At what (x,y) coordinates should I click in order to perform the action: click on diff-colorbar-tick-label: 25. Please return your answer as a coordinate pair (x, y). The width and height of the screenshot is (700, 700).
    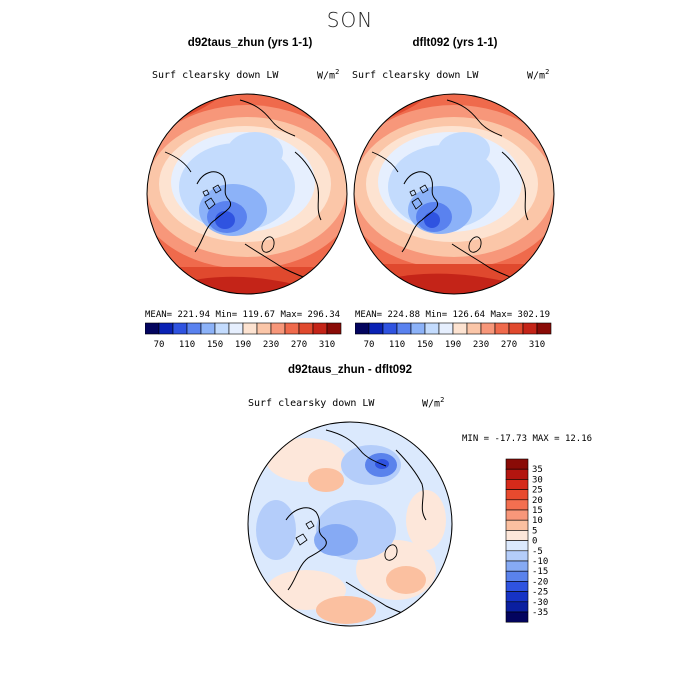
    Looking at the image, I should click on (537, 491).